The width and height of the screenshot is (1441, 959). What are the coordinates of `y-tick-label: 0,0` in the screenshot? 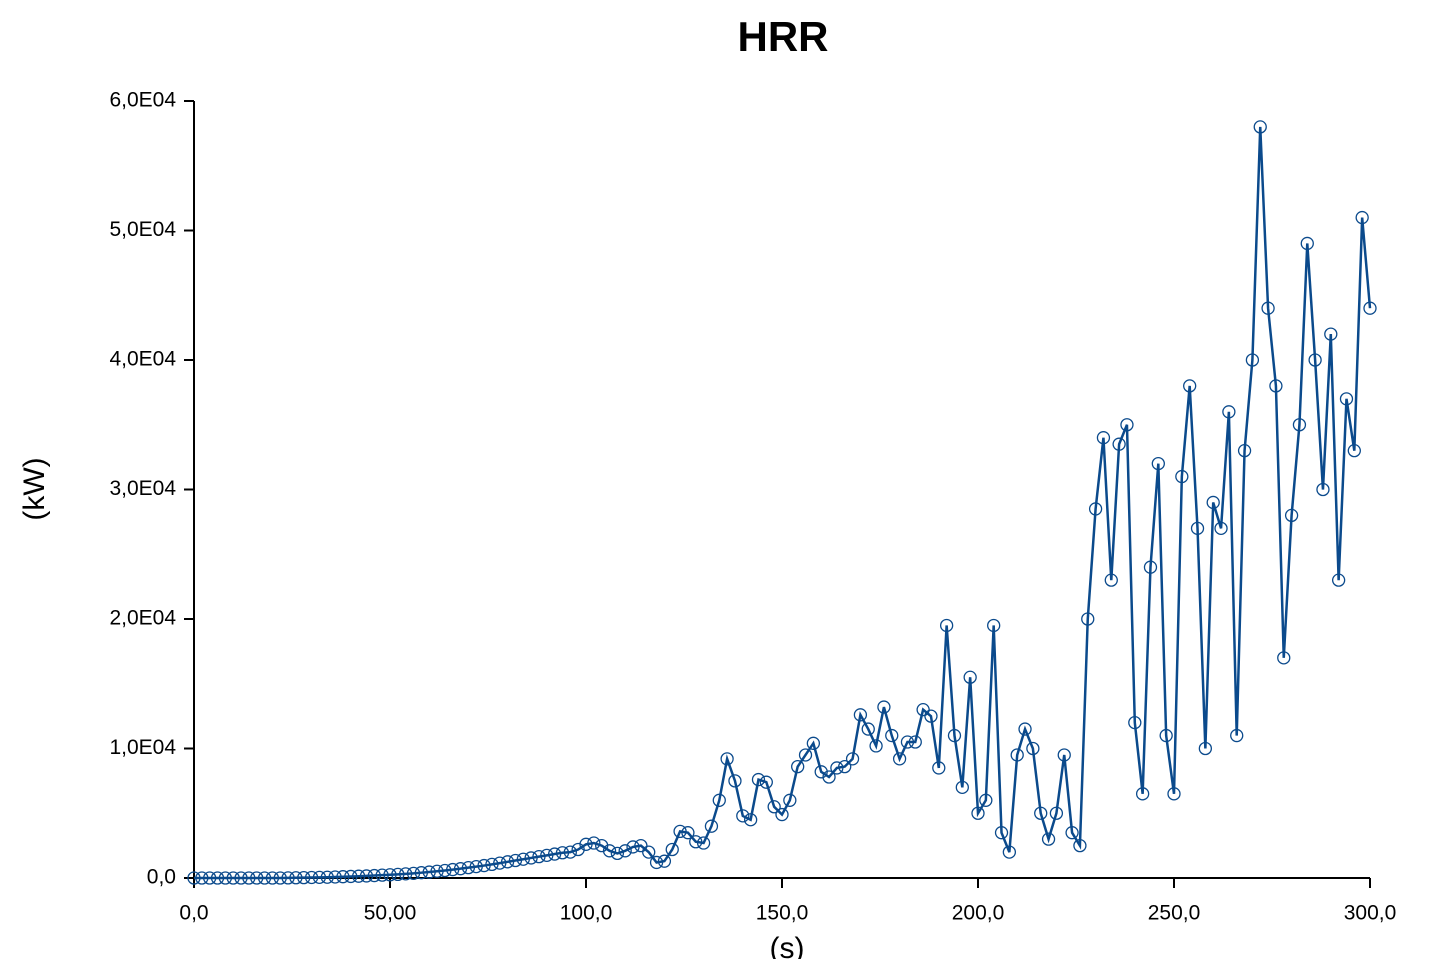 It's located at (161, 877).